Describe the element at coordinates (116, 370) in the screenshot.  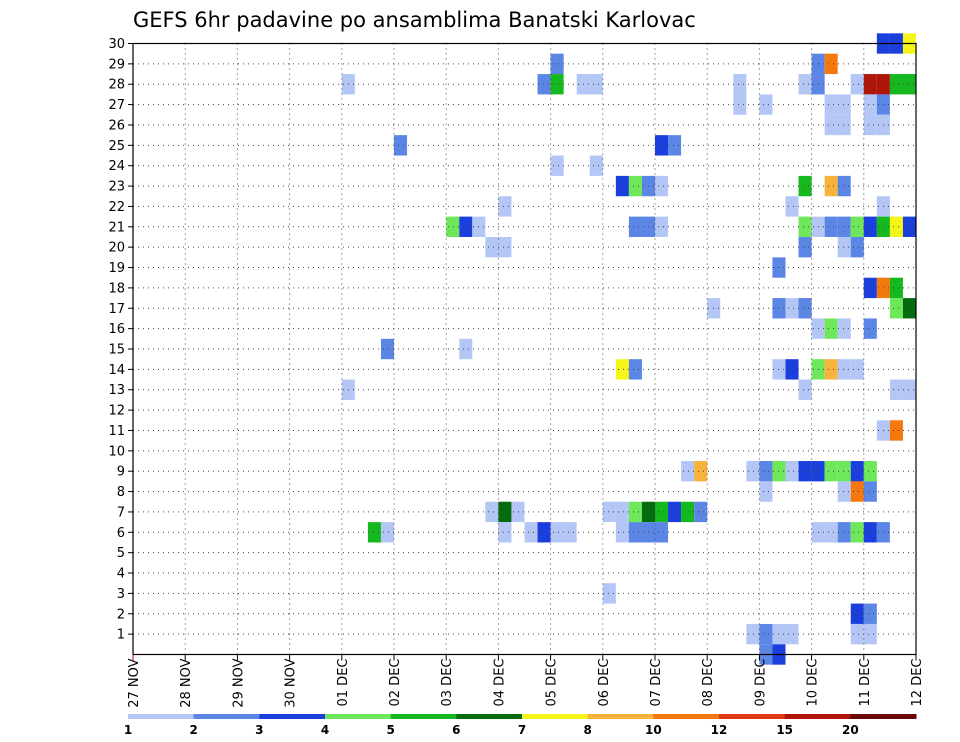
I see `y-tick-label: 14` at that location.